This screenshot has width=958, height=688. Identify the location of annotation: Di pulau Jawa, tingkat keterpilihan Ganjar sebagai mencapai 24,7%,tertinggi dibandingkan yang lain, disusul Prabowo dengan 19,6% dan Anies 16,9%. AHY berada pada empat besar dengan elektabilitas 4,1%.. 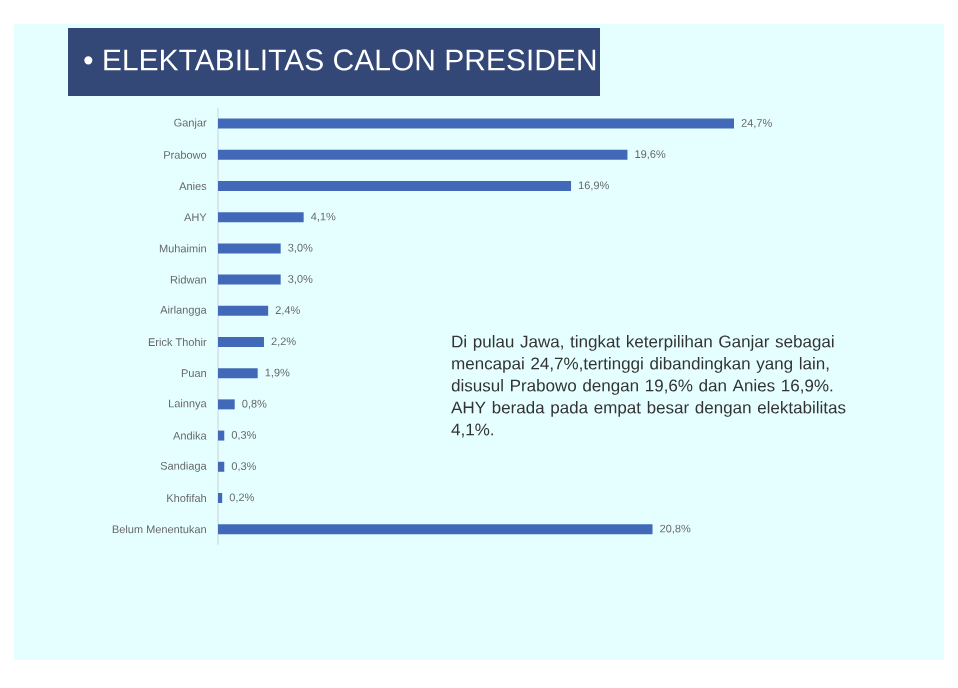
(648, 386).